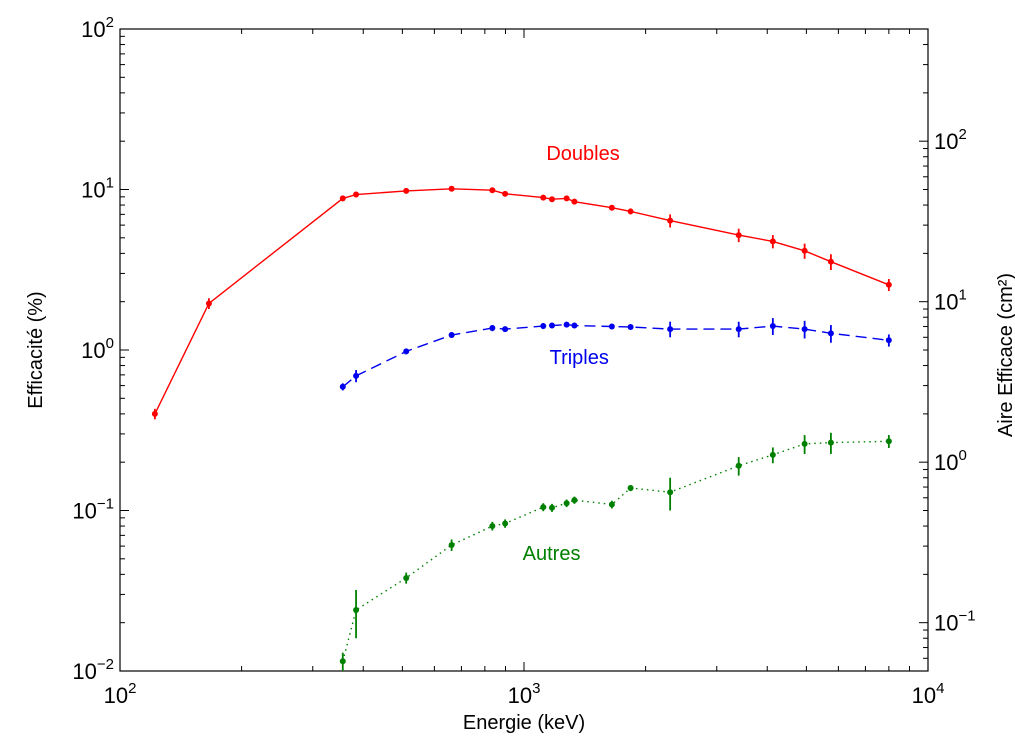  I want to click on x-tick-label: 10⁴, so click(928, 694).